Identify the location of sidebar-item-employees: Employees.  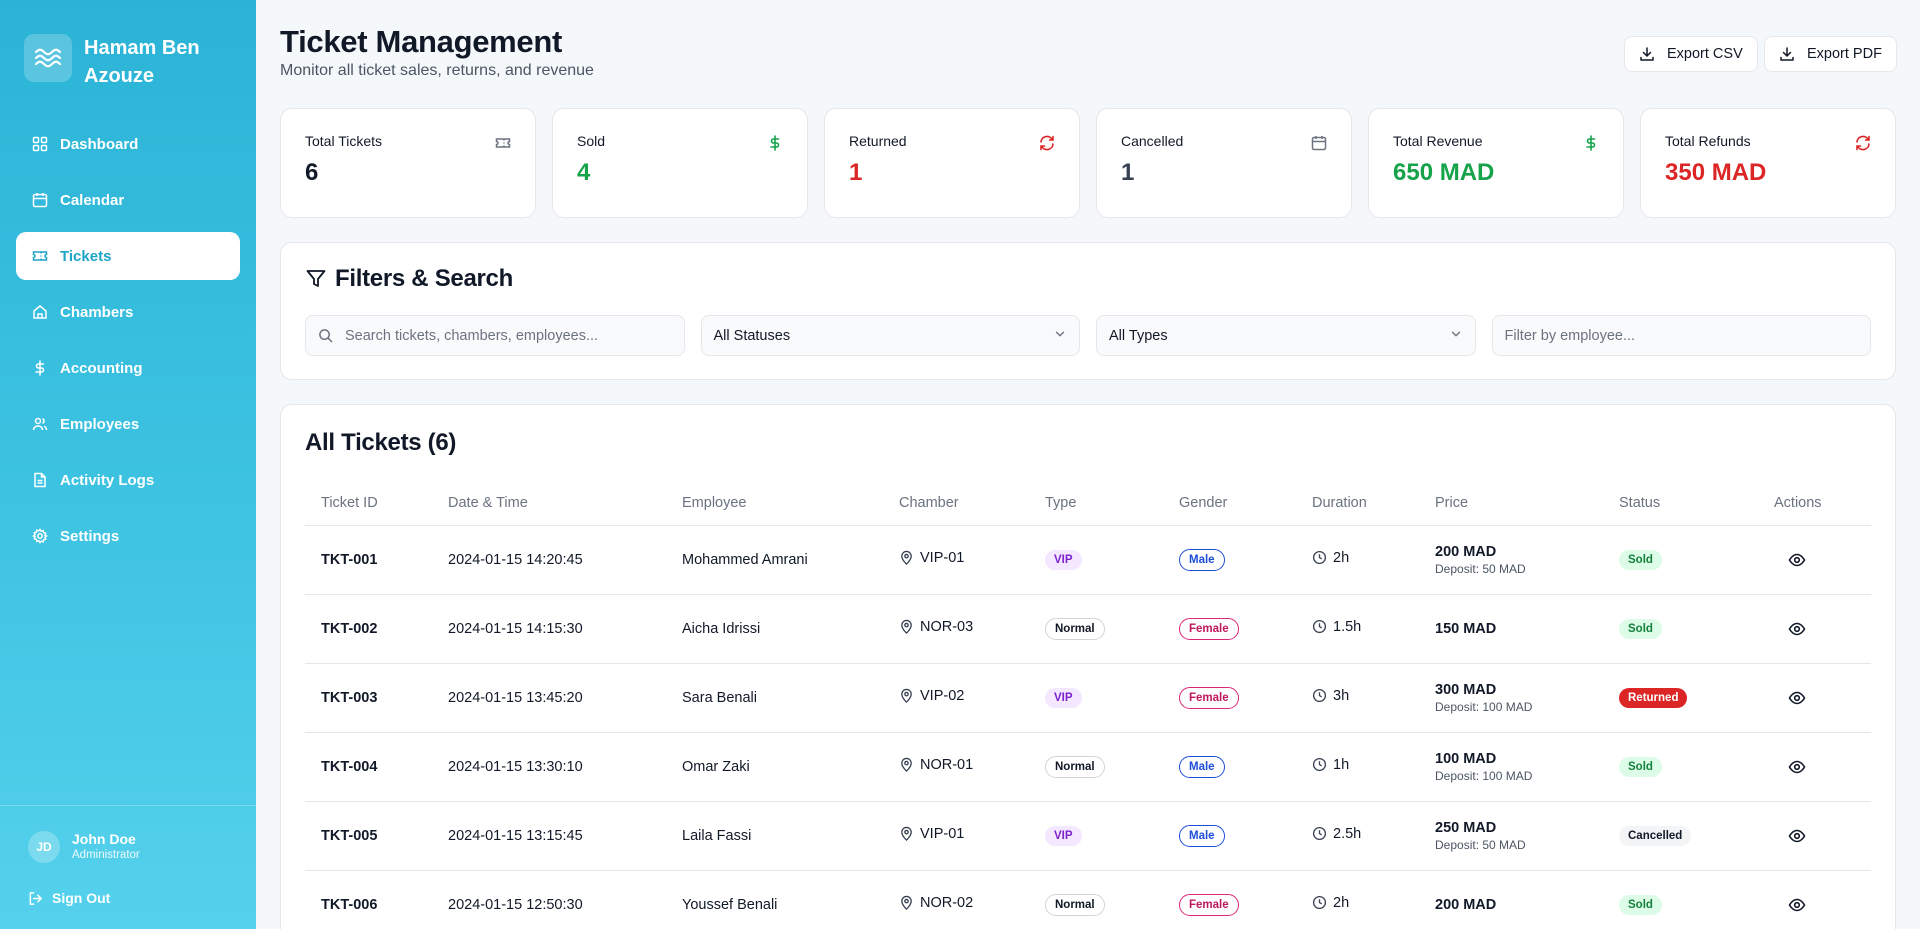
(128, 424).